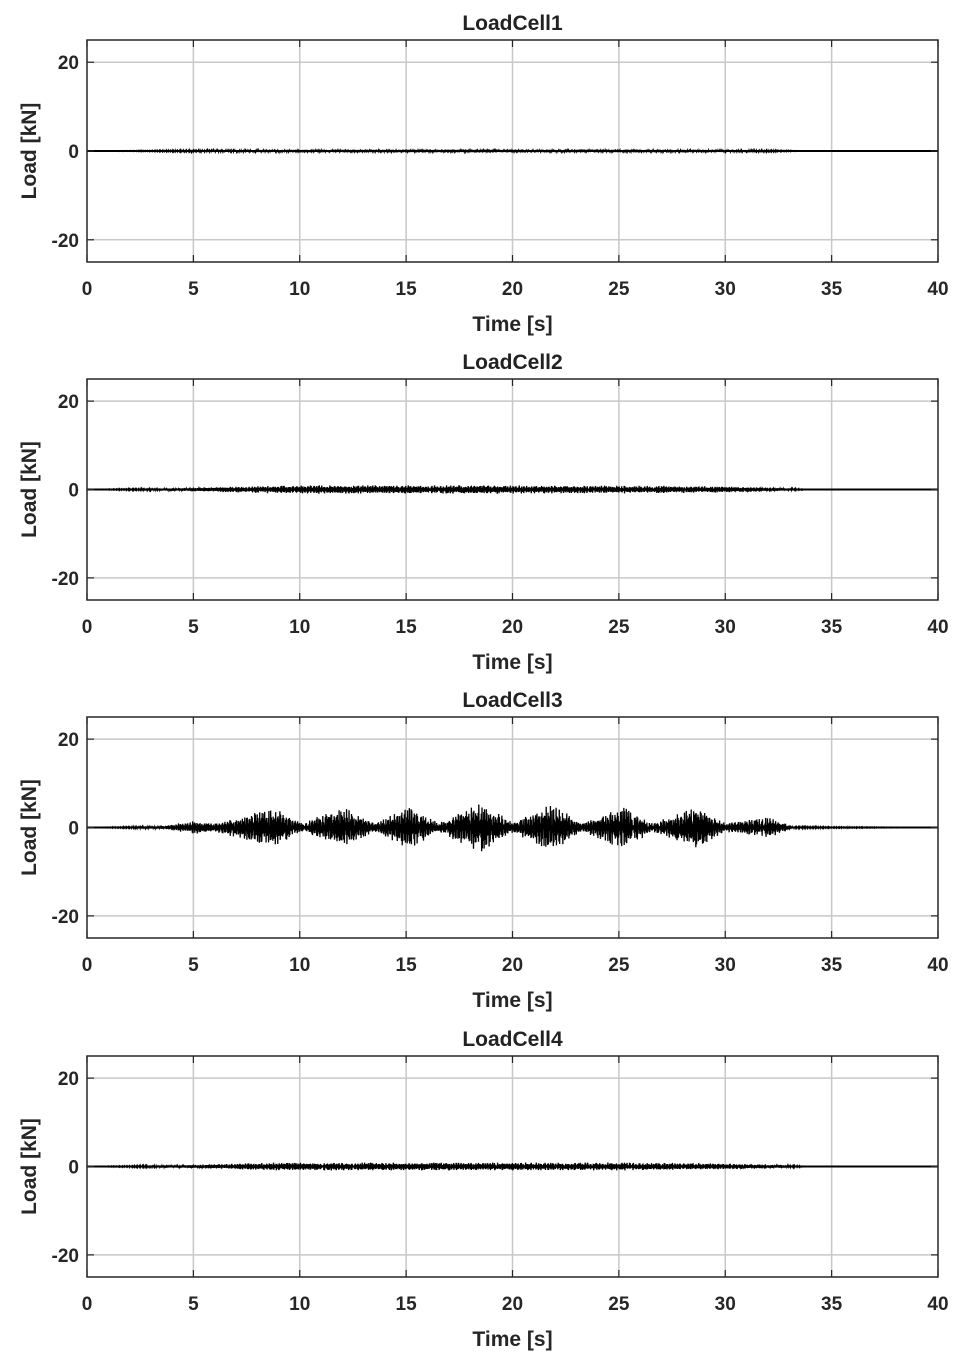  What do you see at coordinates (512, 700) in the screenshot?
I see `chart-title: LoadCell3` at bounding box center [512, 700].